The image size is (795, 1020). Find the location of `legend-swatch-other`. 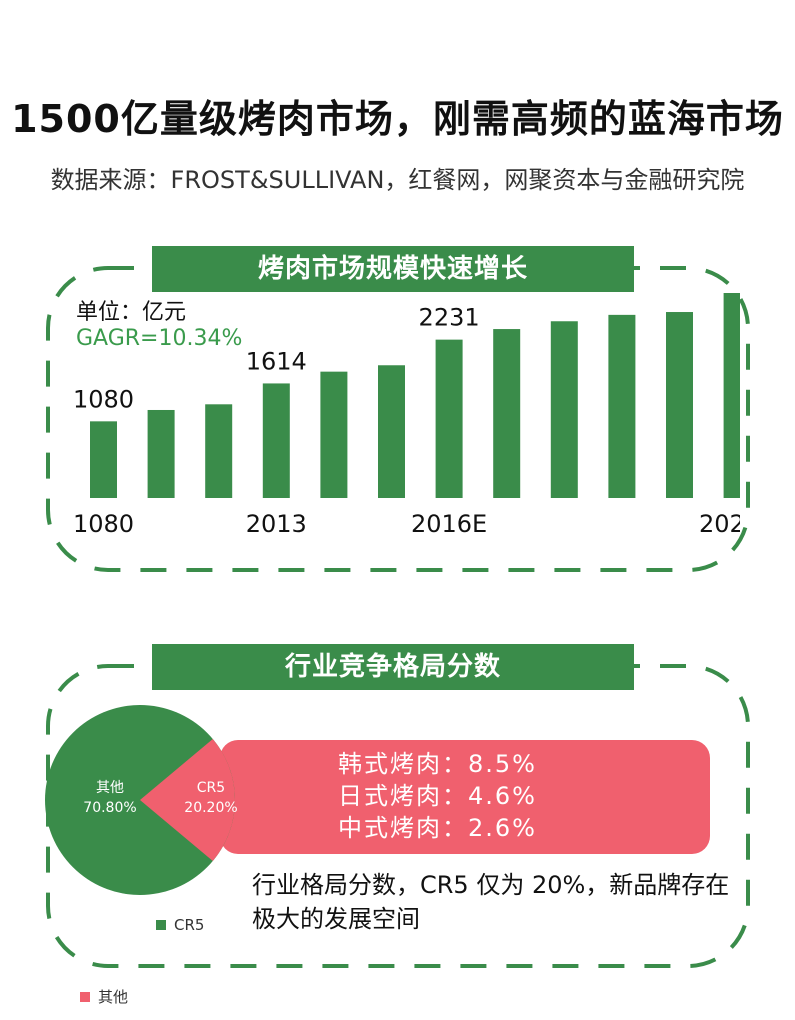

legend-swatch-other is located at coordinates (85, 996).